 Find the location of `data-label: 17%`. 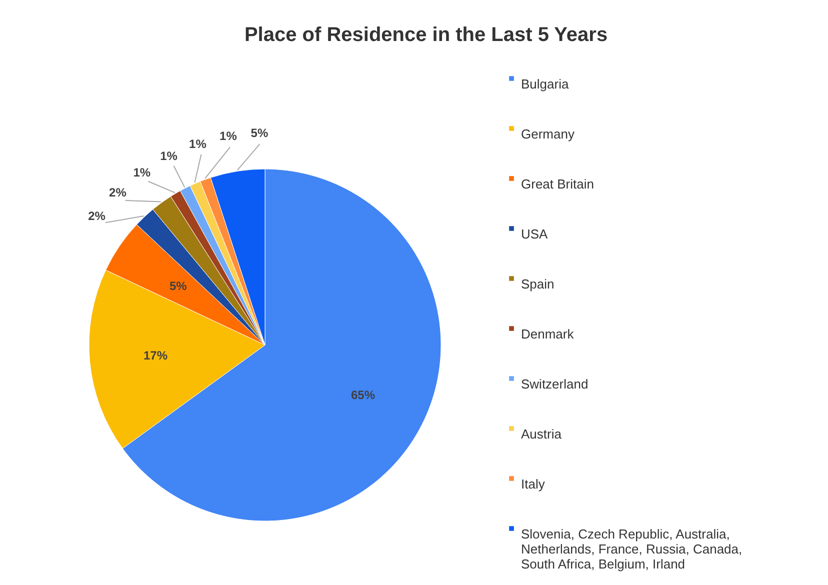

data-label: 17% is located at coordinates (155, 355).